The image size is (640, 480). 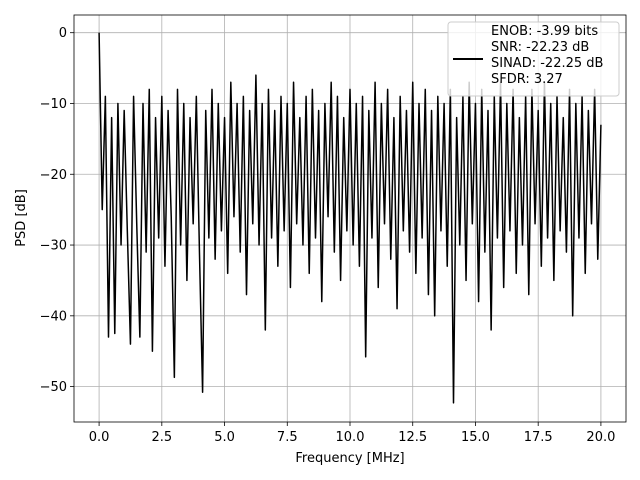 I want to click on y-tick-label: −10, so click(x=53, y=104).